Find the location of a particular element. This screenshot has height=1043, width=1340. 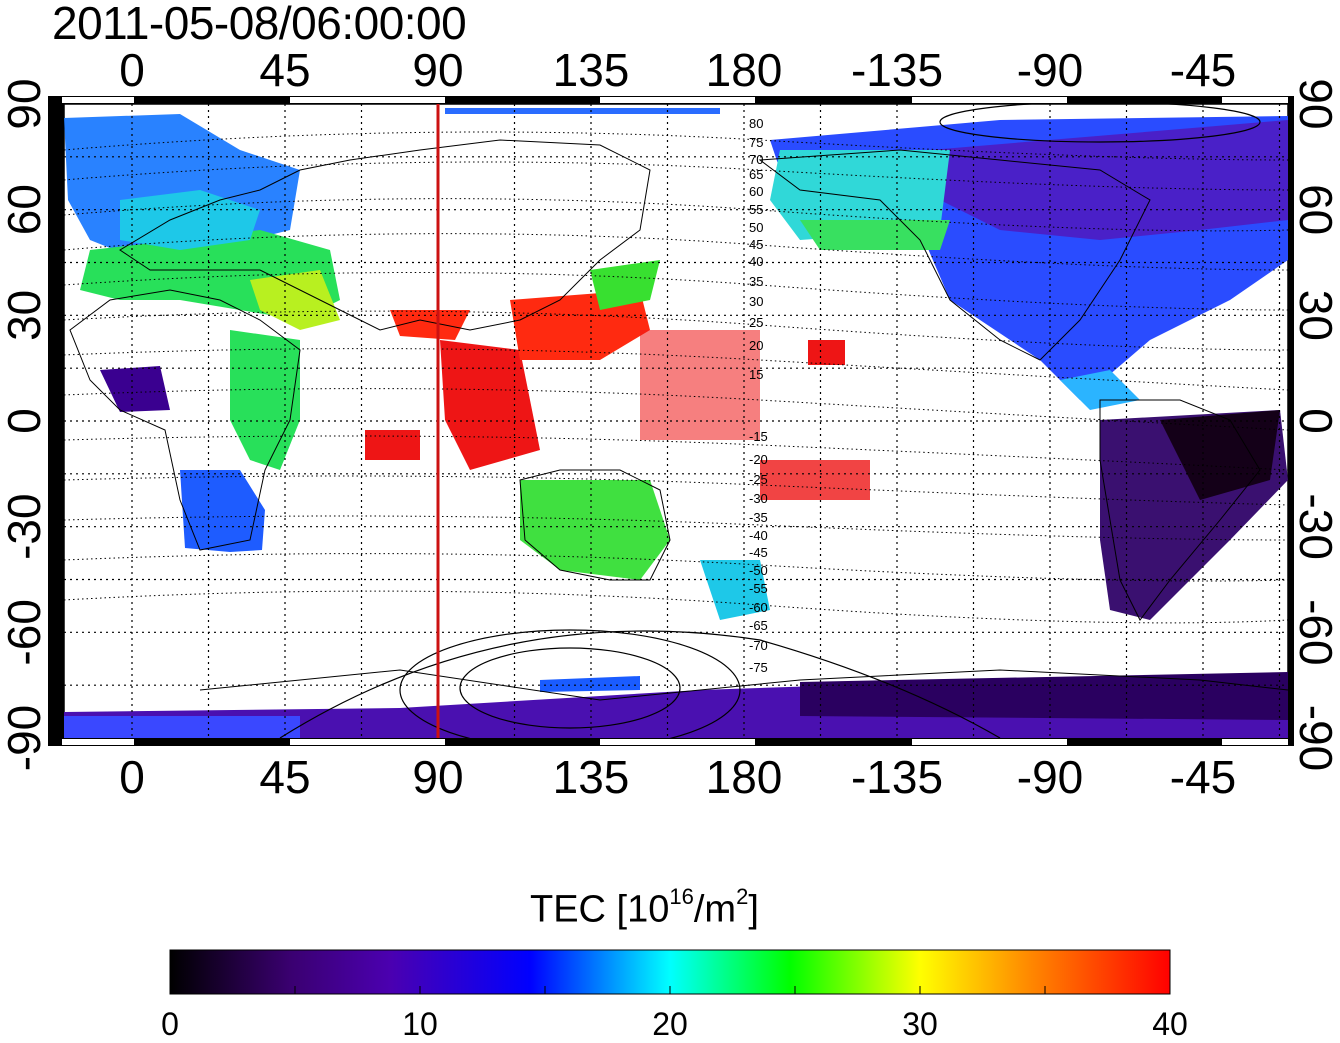

contour-label: 25 is located at coordinates (756, 322).